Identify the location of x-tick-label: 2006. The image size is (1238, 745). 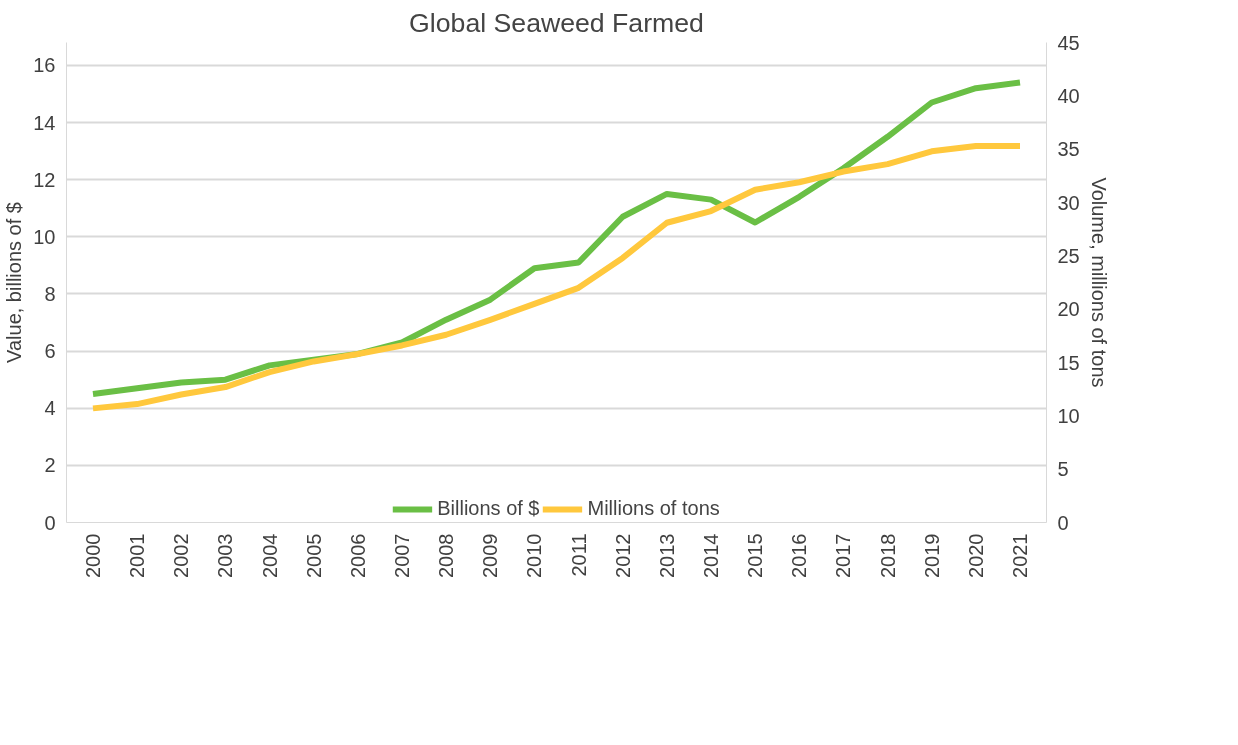
(357, 555).